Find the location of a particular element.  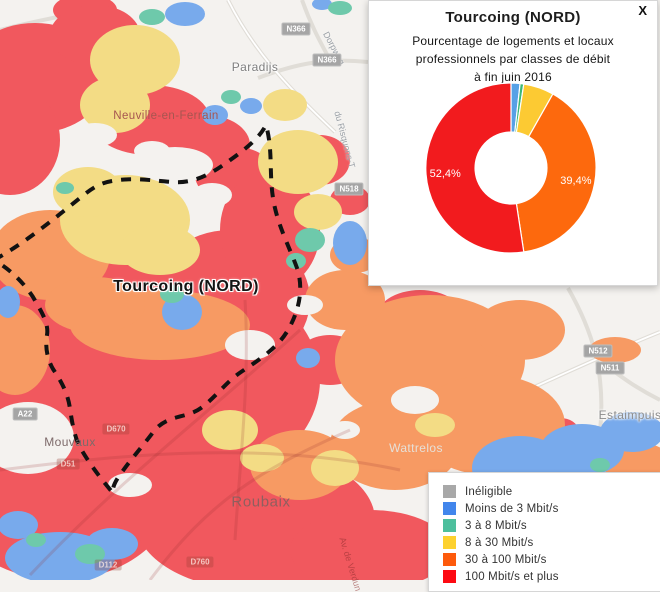

legend-color-lt3 is located at coordinates (449, 508).